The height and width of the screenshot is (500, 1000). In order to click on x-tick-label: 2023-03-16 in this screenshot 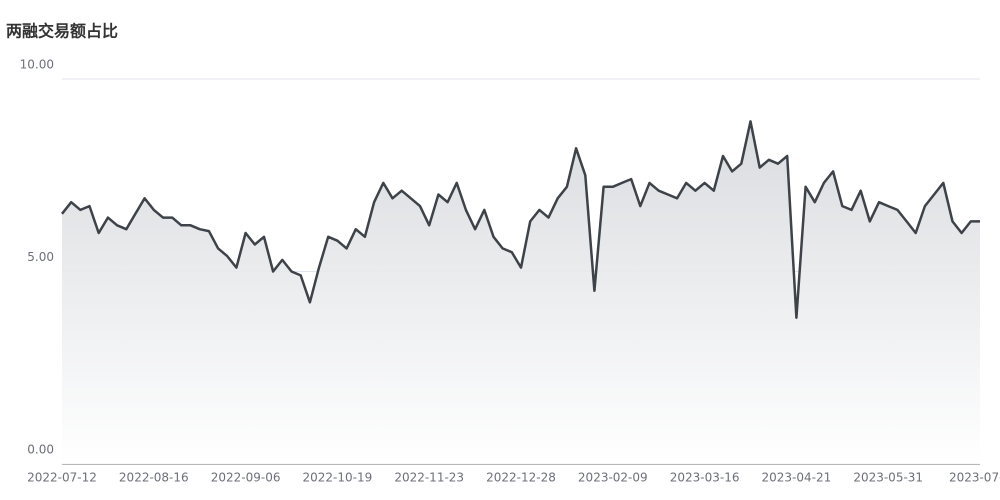, I will do `click(705, 478)`.